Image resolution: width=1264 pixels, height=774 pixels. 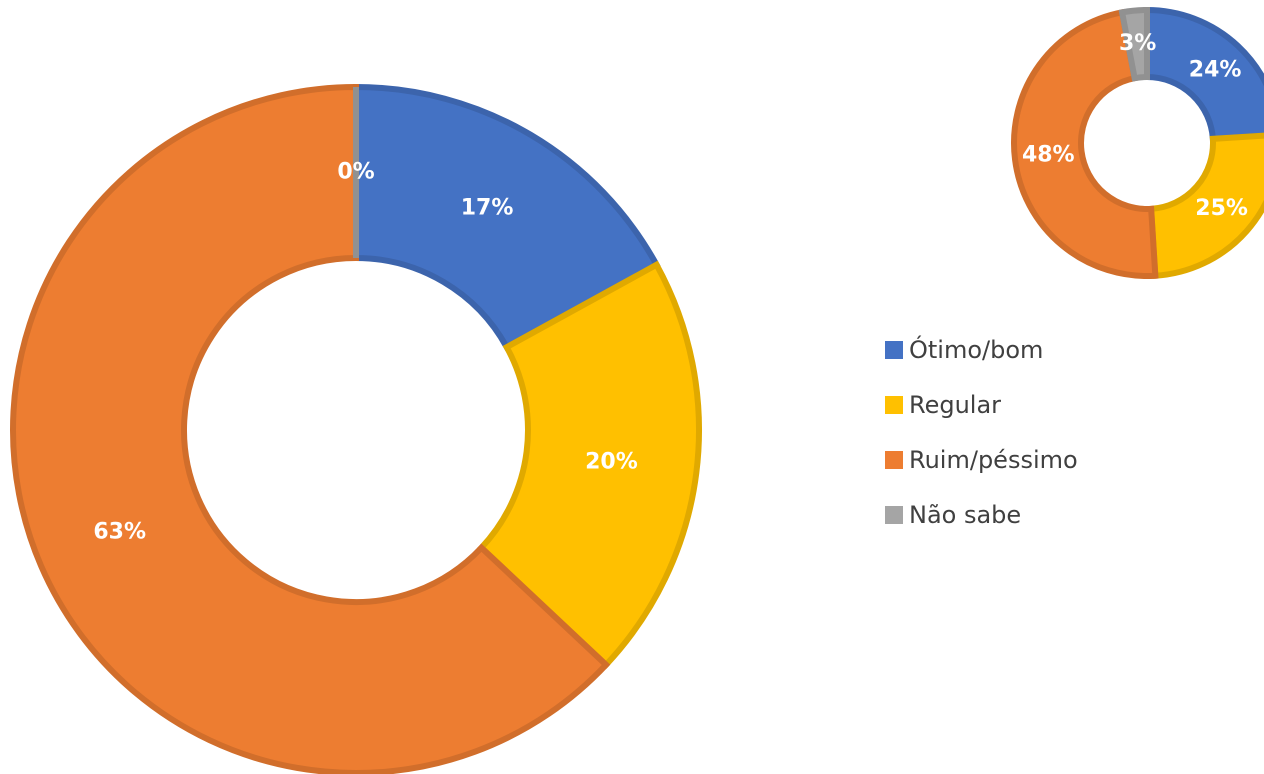 I want to click on data-label: 25%, so click(x=1221, y=208).